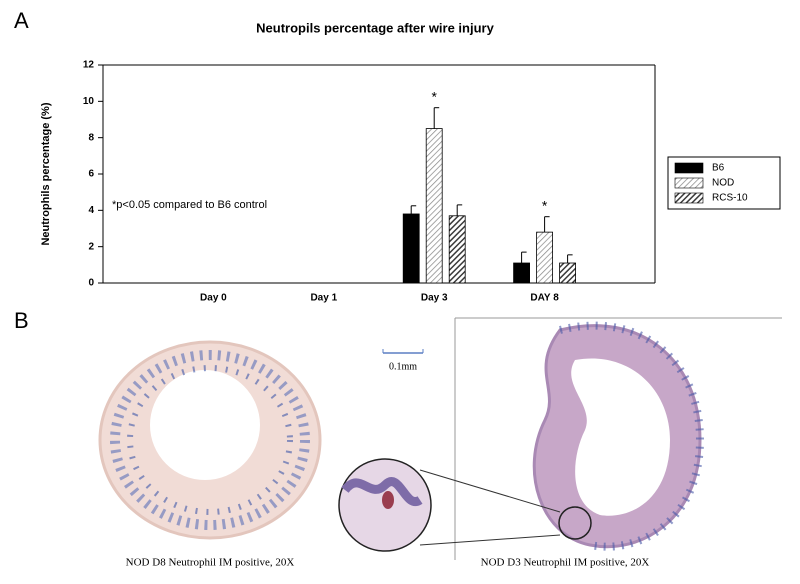 The height and width of the screenshot is (584, 800). What do you see at coordinates (213, 298) in the screenshot?
I see `x-tick-label: Day 0` at bounding box center [213, 298].